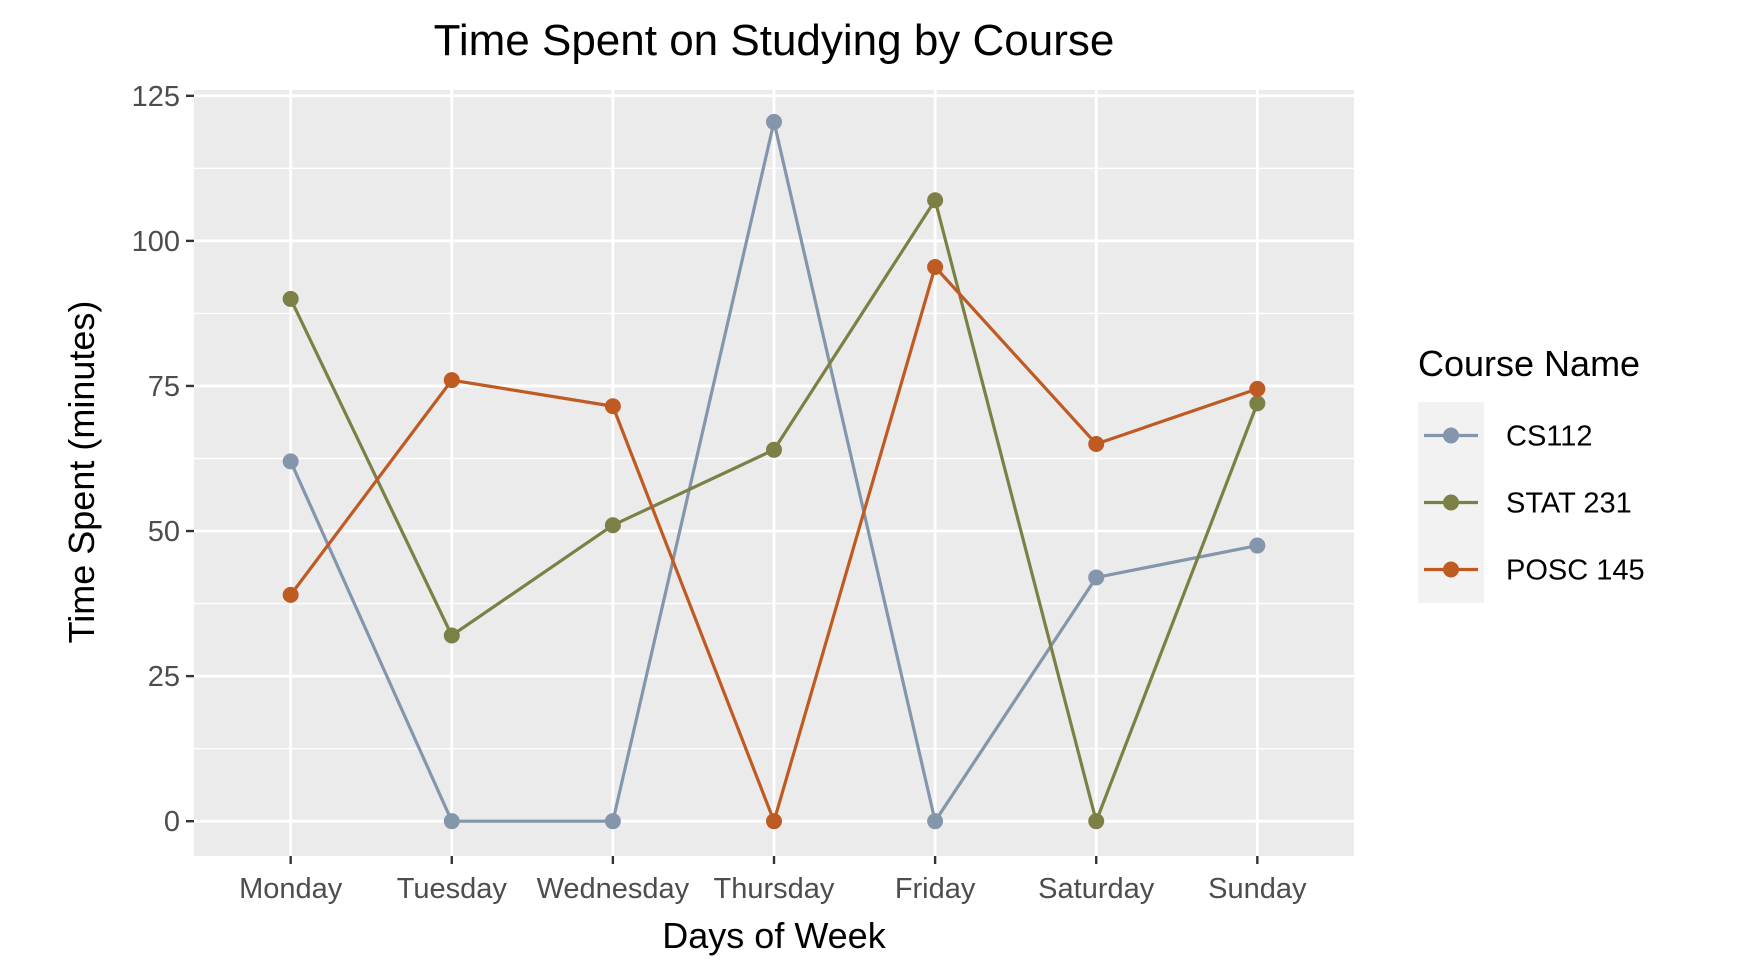  Describe the element at coordinates (613, 889) in the screenshot. I see `x-tick-label: Wednesday` at that location.